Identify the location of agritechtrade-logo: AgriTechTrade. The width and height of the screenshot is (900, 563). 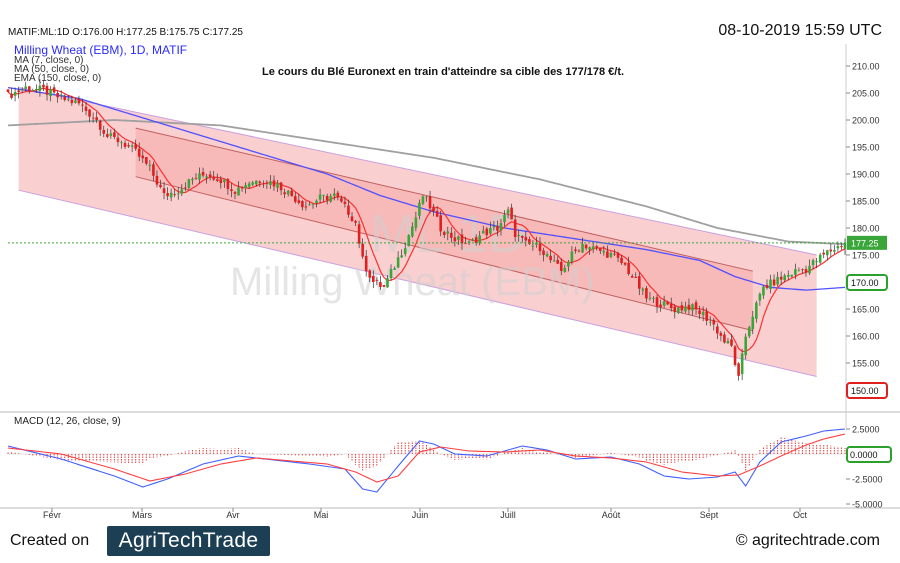
(188, 541).